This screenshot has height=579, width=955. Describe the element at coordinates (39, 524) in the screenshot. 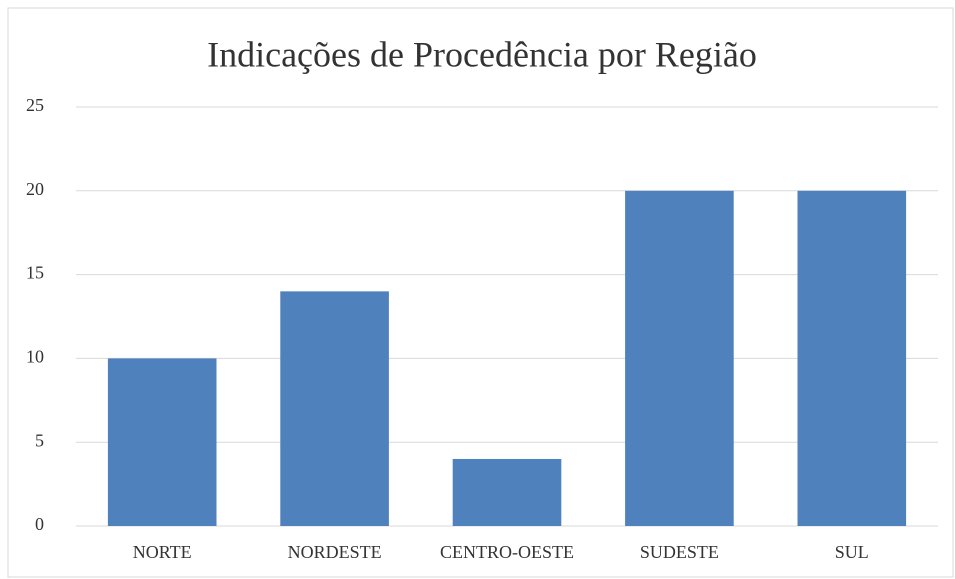

I see `y-tick-label: 0` at that location.